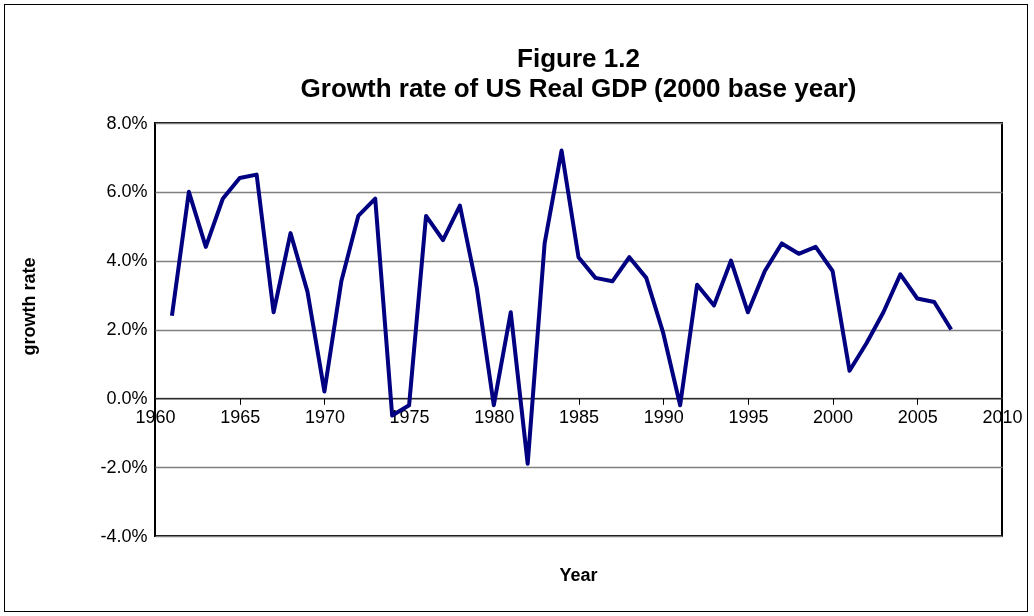 The height and width of the screenshot is (616, 1034). I want to click on y-axis-title: growth rate, so click(29, 306).